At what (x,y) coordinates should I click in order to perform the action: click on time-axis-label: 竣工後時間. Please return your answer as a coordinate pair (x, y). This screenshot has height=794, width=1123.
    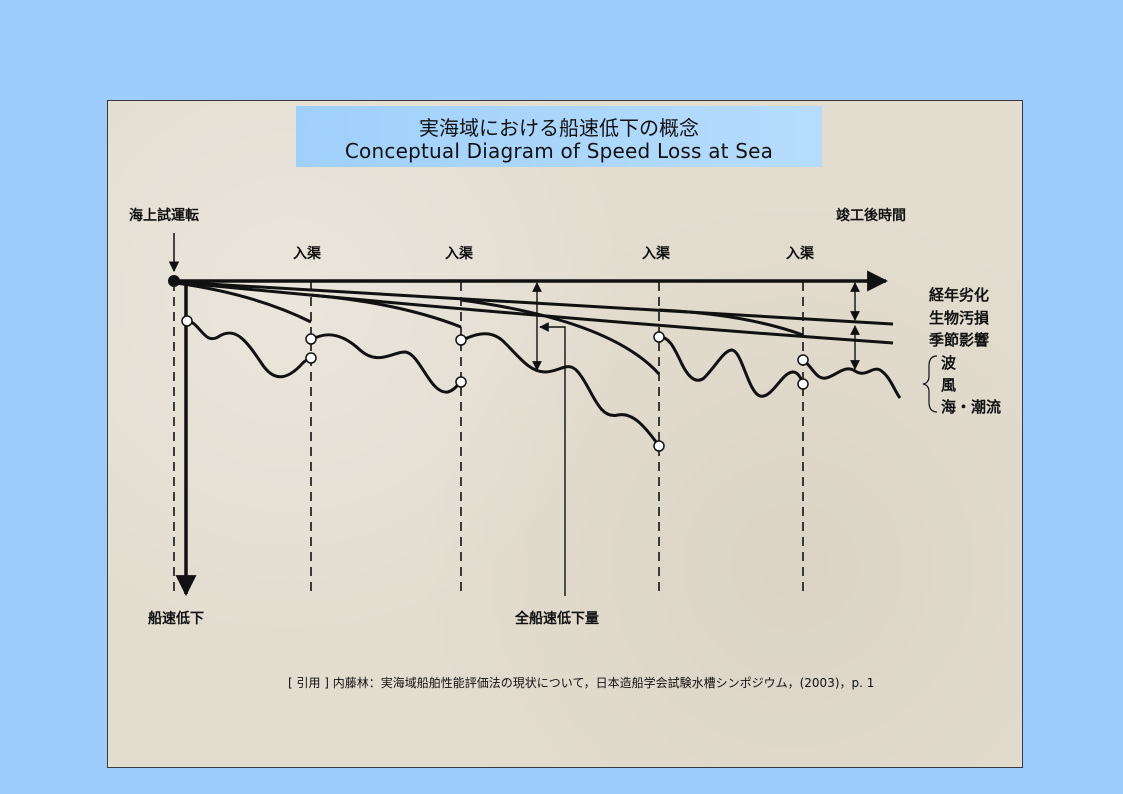
    Looking at the image, I should click on (871, 216).